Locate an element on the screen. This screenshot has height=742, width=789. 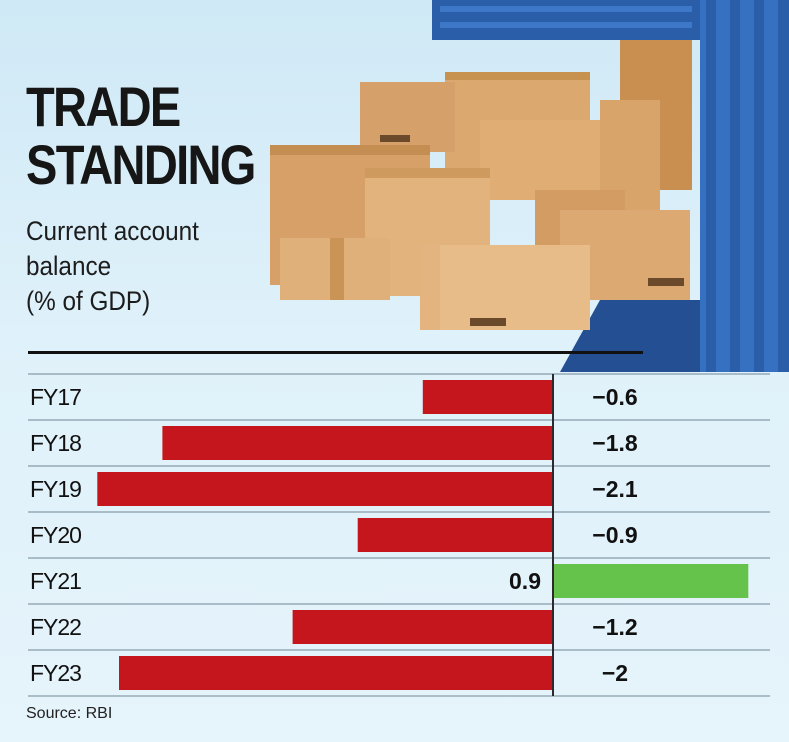
data-label: −1.2 is located at coordinates (614, 627).